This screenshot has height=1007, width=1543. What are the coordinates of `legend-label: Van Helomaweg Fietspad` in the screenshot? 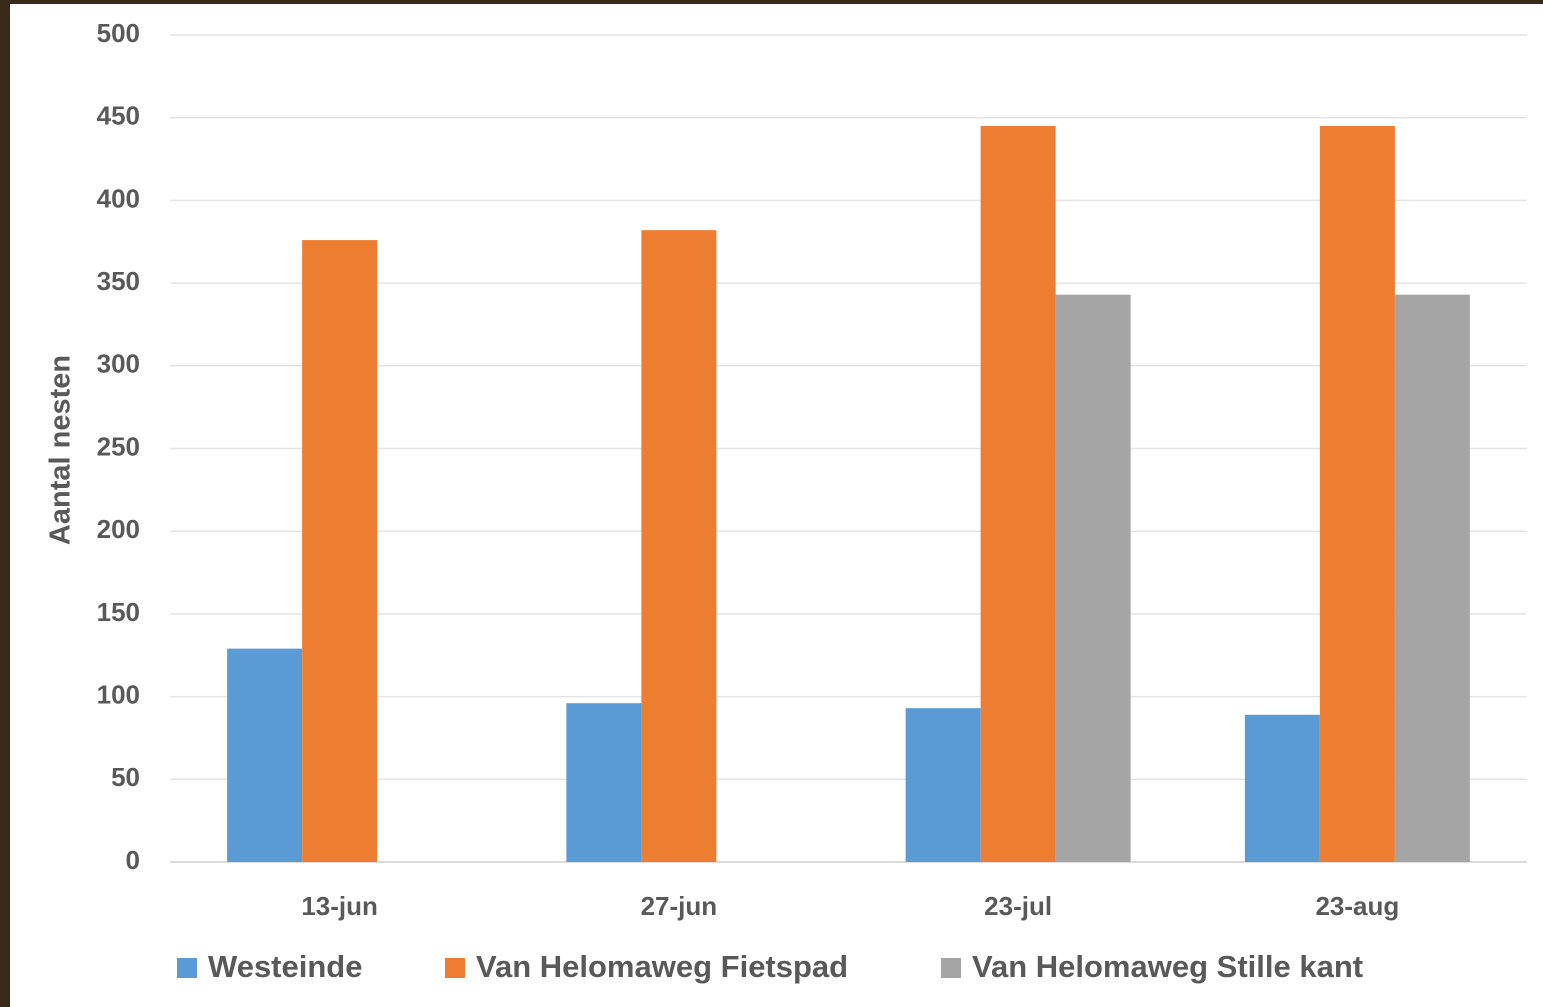 It's located at (662, 966).